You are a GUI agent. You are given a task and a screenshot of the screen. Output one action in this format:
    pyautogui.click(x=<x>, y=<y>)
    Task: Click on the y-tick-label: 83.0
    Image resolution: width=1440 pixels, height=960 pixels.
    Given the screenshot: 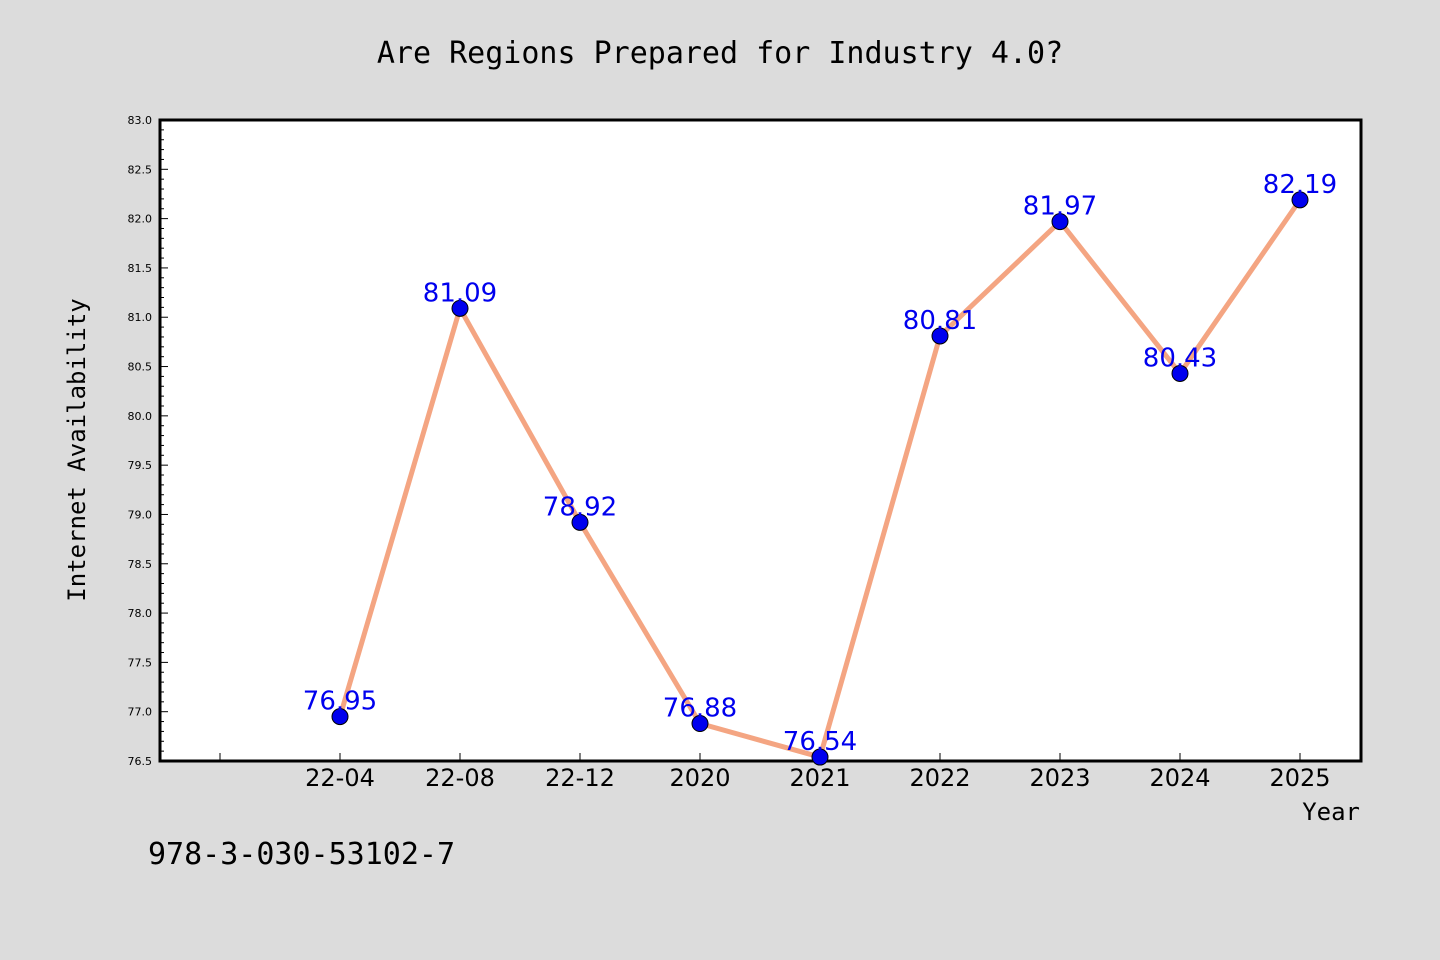 What is the action you would take?
    pyautogui.click(x=140, y=120)
    